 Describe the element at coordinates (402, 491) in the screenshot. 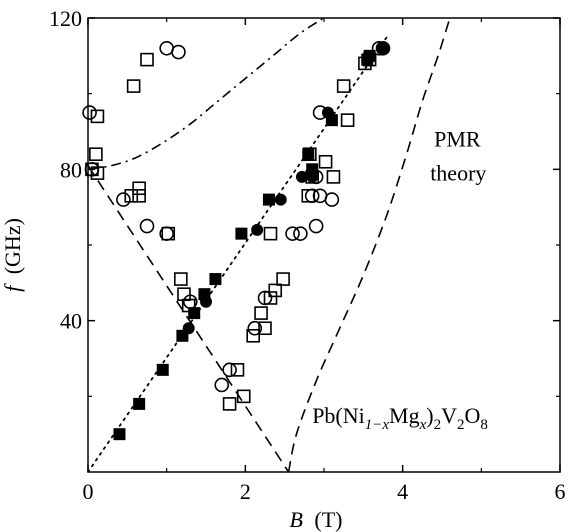

I see `x-tick-label: 4` at that location.